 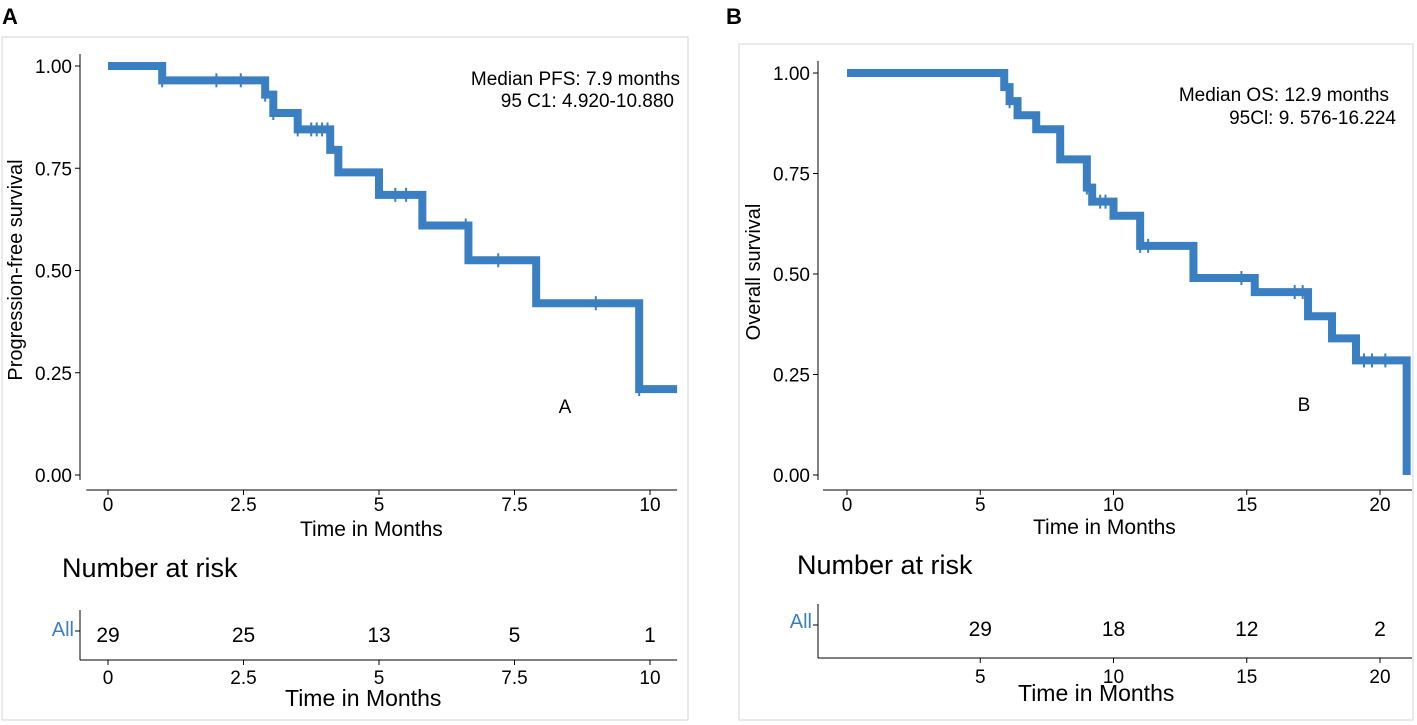 What do you see at coordinates (243, 635) in the screenshot?
I see `risk-count: 25` at bounding box center [243, 635].